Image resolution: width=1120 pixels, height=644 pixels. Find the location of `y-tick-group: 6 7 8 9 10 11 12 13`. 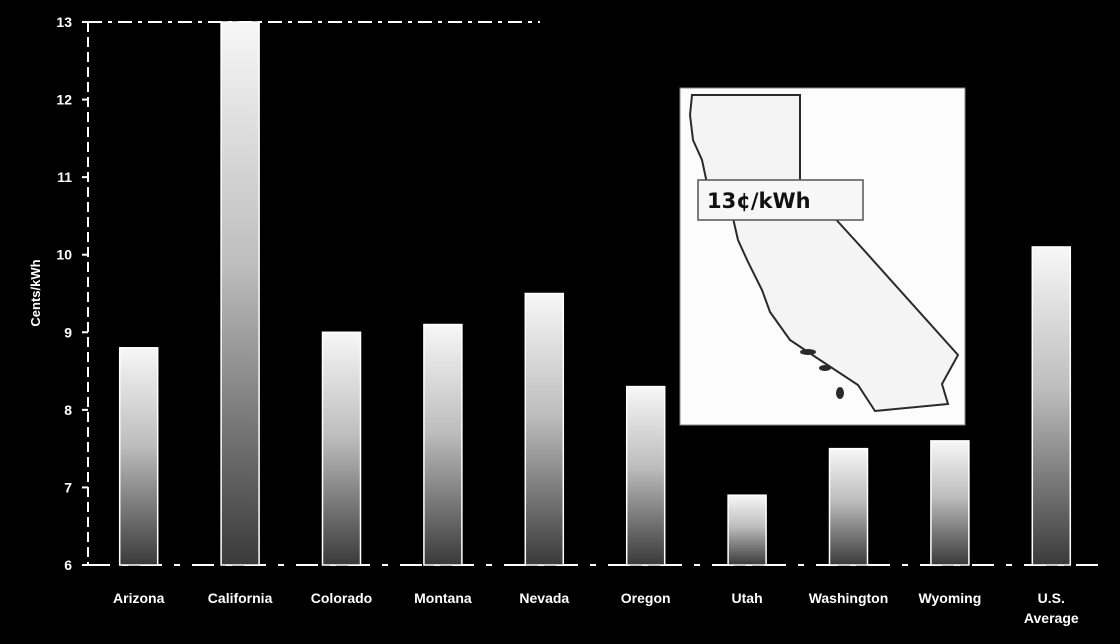

y-tick-group: 6 7 8 9 10 11 12 13 is located at coordinates (72, 293).